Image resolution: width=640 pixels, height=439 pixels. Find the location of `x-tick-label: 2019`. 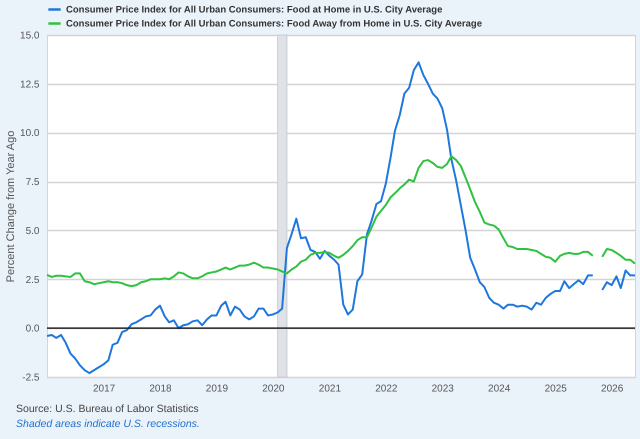

x-tick-label: 2019 is located at coordinates (217, 389).